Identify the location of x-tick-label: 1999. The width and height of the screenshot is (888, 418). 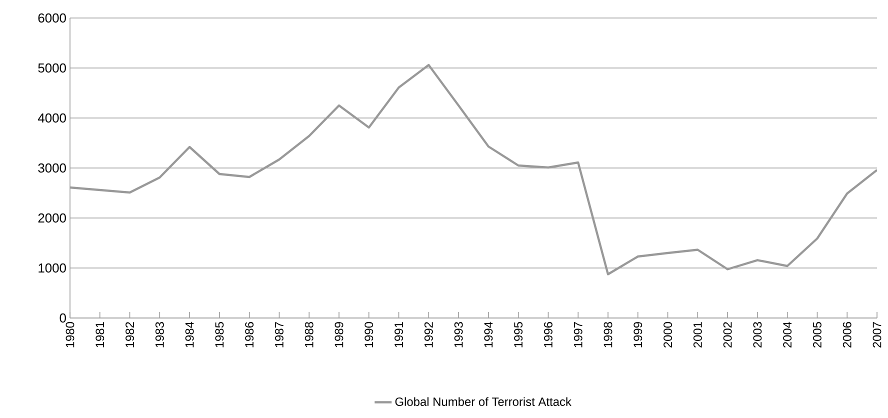
(638, 335).